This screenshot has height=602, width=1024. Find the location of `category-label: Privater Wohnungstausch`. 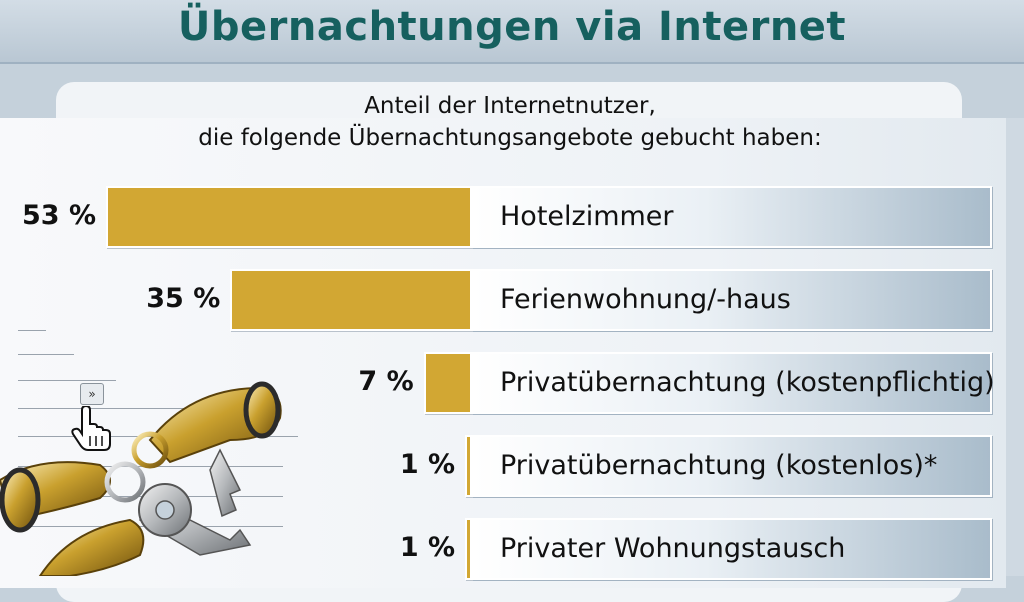

category-label: Privater Wohnungstausch is located at coordinates (673, 548).